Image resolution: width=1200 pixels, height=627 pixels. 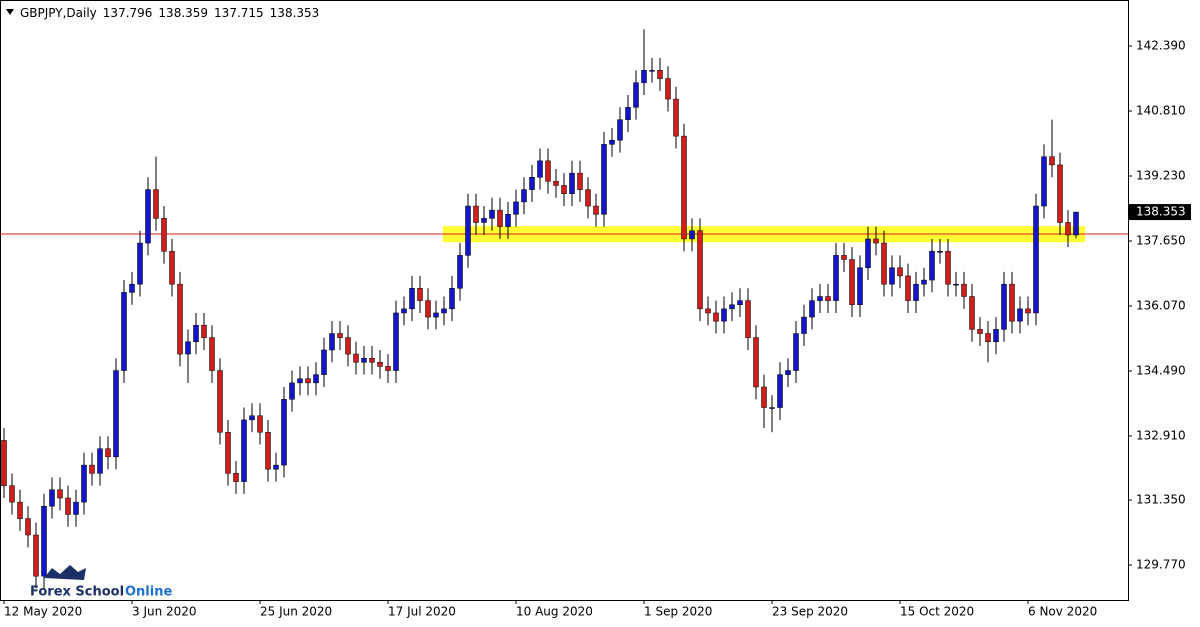 What do you see at coordinates (554, 612) in the screenshot?
I see `x-tick-label: 10 Aug 2020` at bounding box center [554, 612].